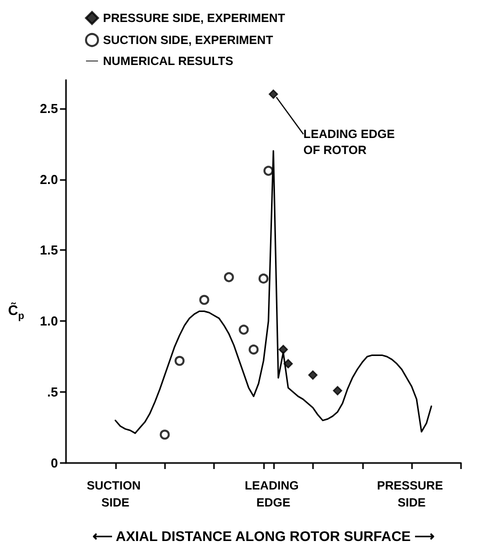 Image resolution: width=503 pixels, height=560 pixels. What do you see at coordinates (54, 463) in the screenshot?
I see `y-tick-label: 0` at bounding box center [54, 463].